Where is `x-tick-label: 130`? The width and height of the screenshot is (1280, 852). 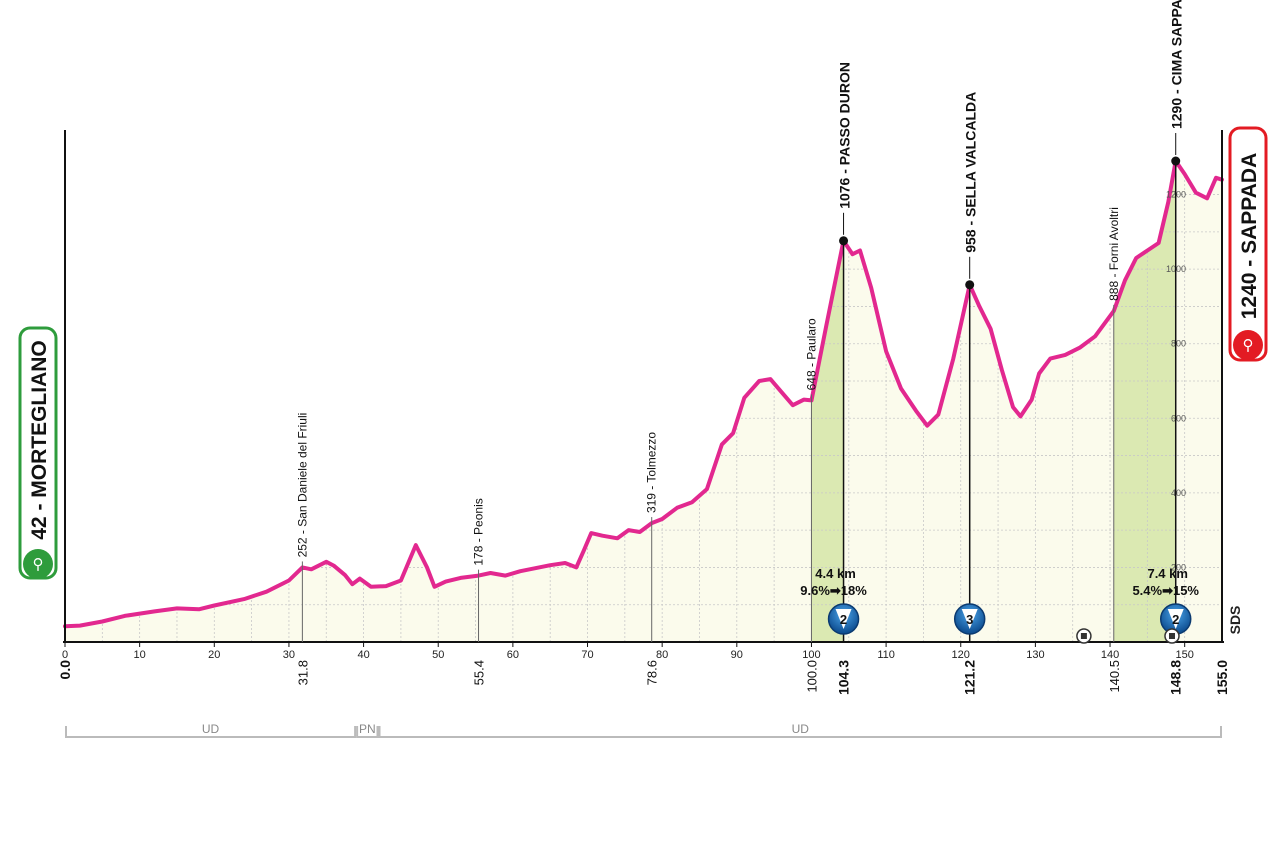 x-tick-label: 130 is located at coordinates (1035, 655).